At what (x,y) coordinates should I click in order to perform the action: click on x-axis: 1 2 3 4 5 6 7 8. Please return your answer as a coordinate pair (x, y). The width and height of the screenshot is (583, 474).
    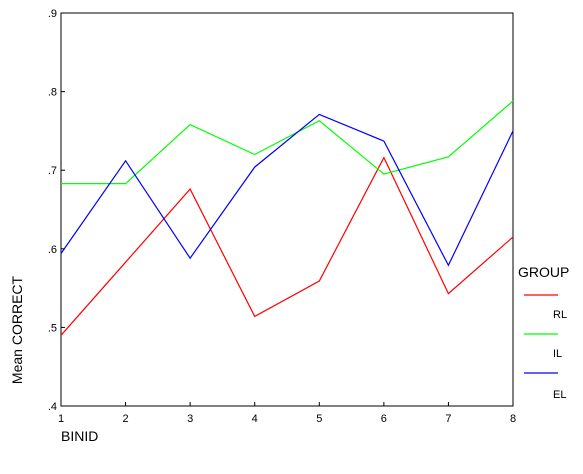
    Looking at the image, I should click on (287, 413).